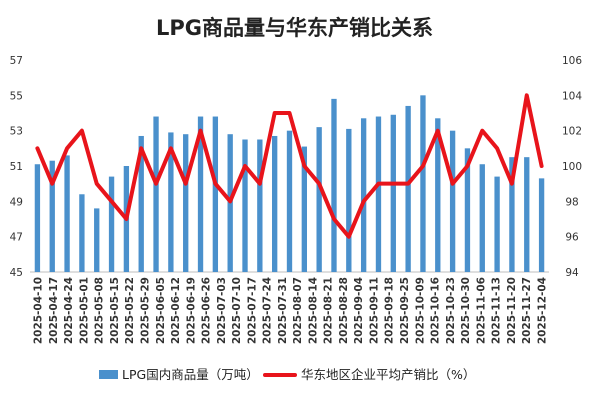 This screenshot has height=401, width=589. What do you see at coordinates (497, 310) in the screenshot?
I see `x-axis-tick-label: 2025-11-13` at bounding box center [497, 310].